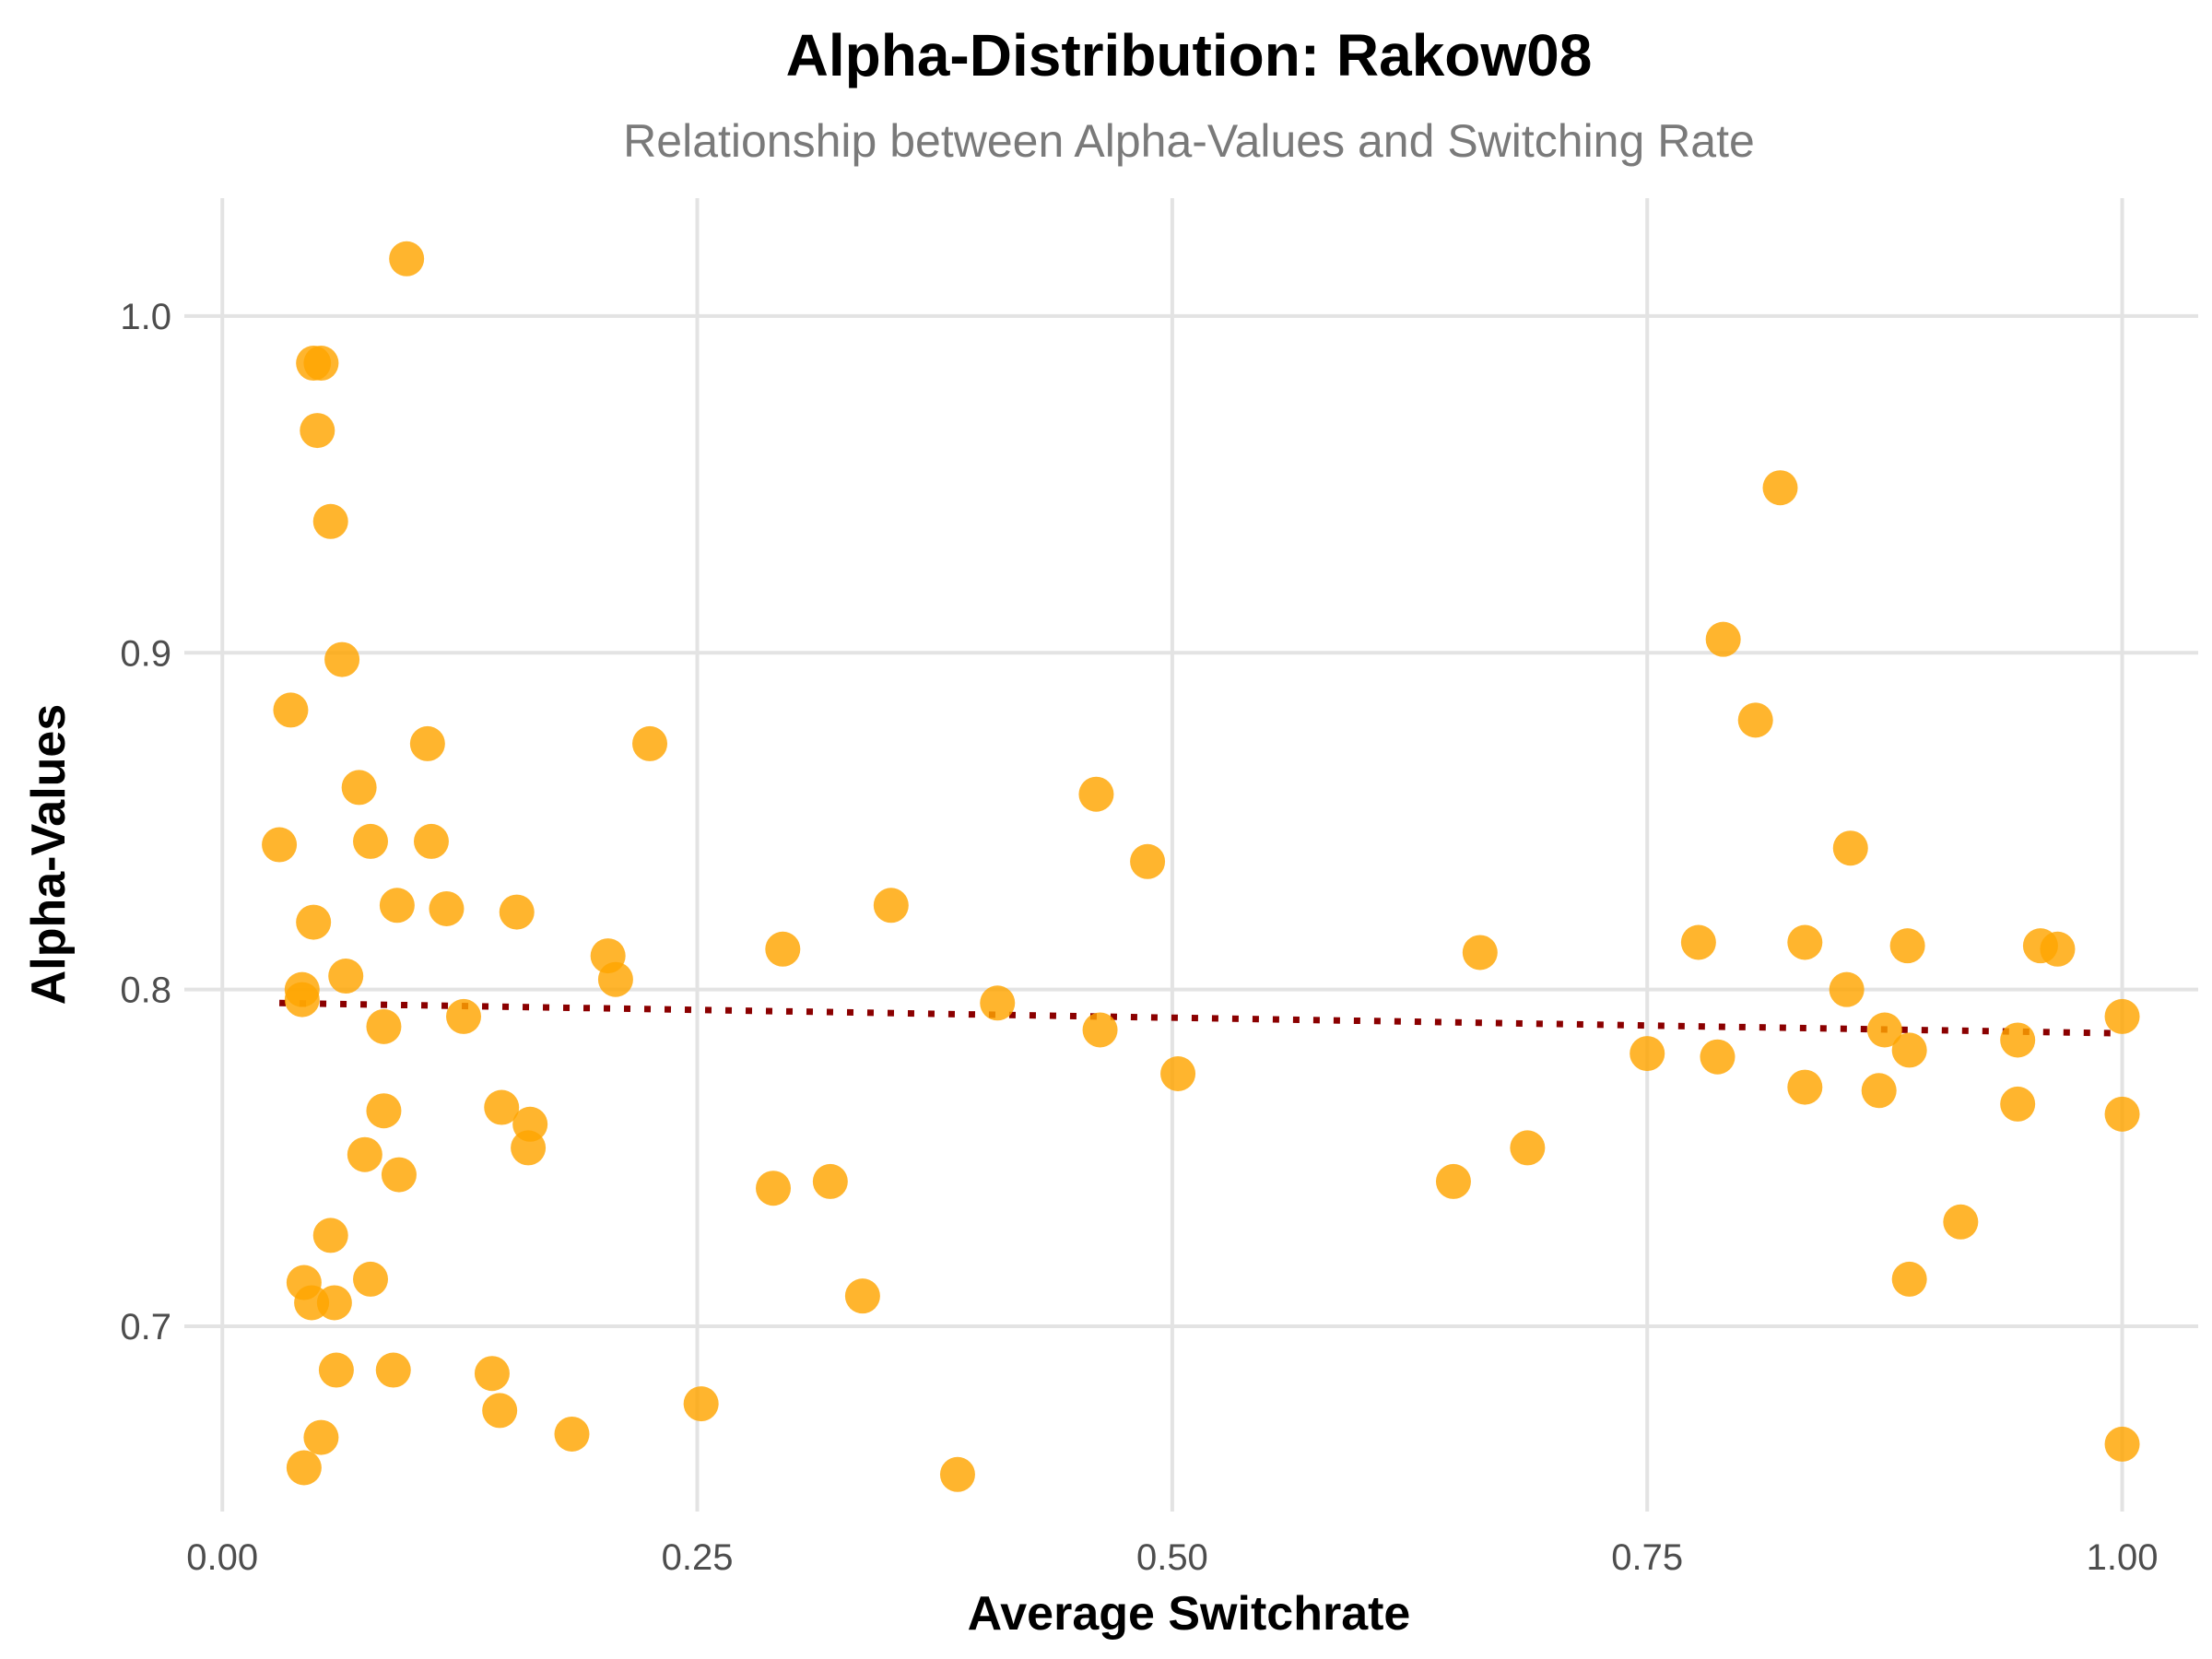 The height and width of the screenshot is (1659, 2212). I want to click on trend-line, so click(1201, 1018).